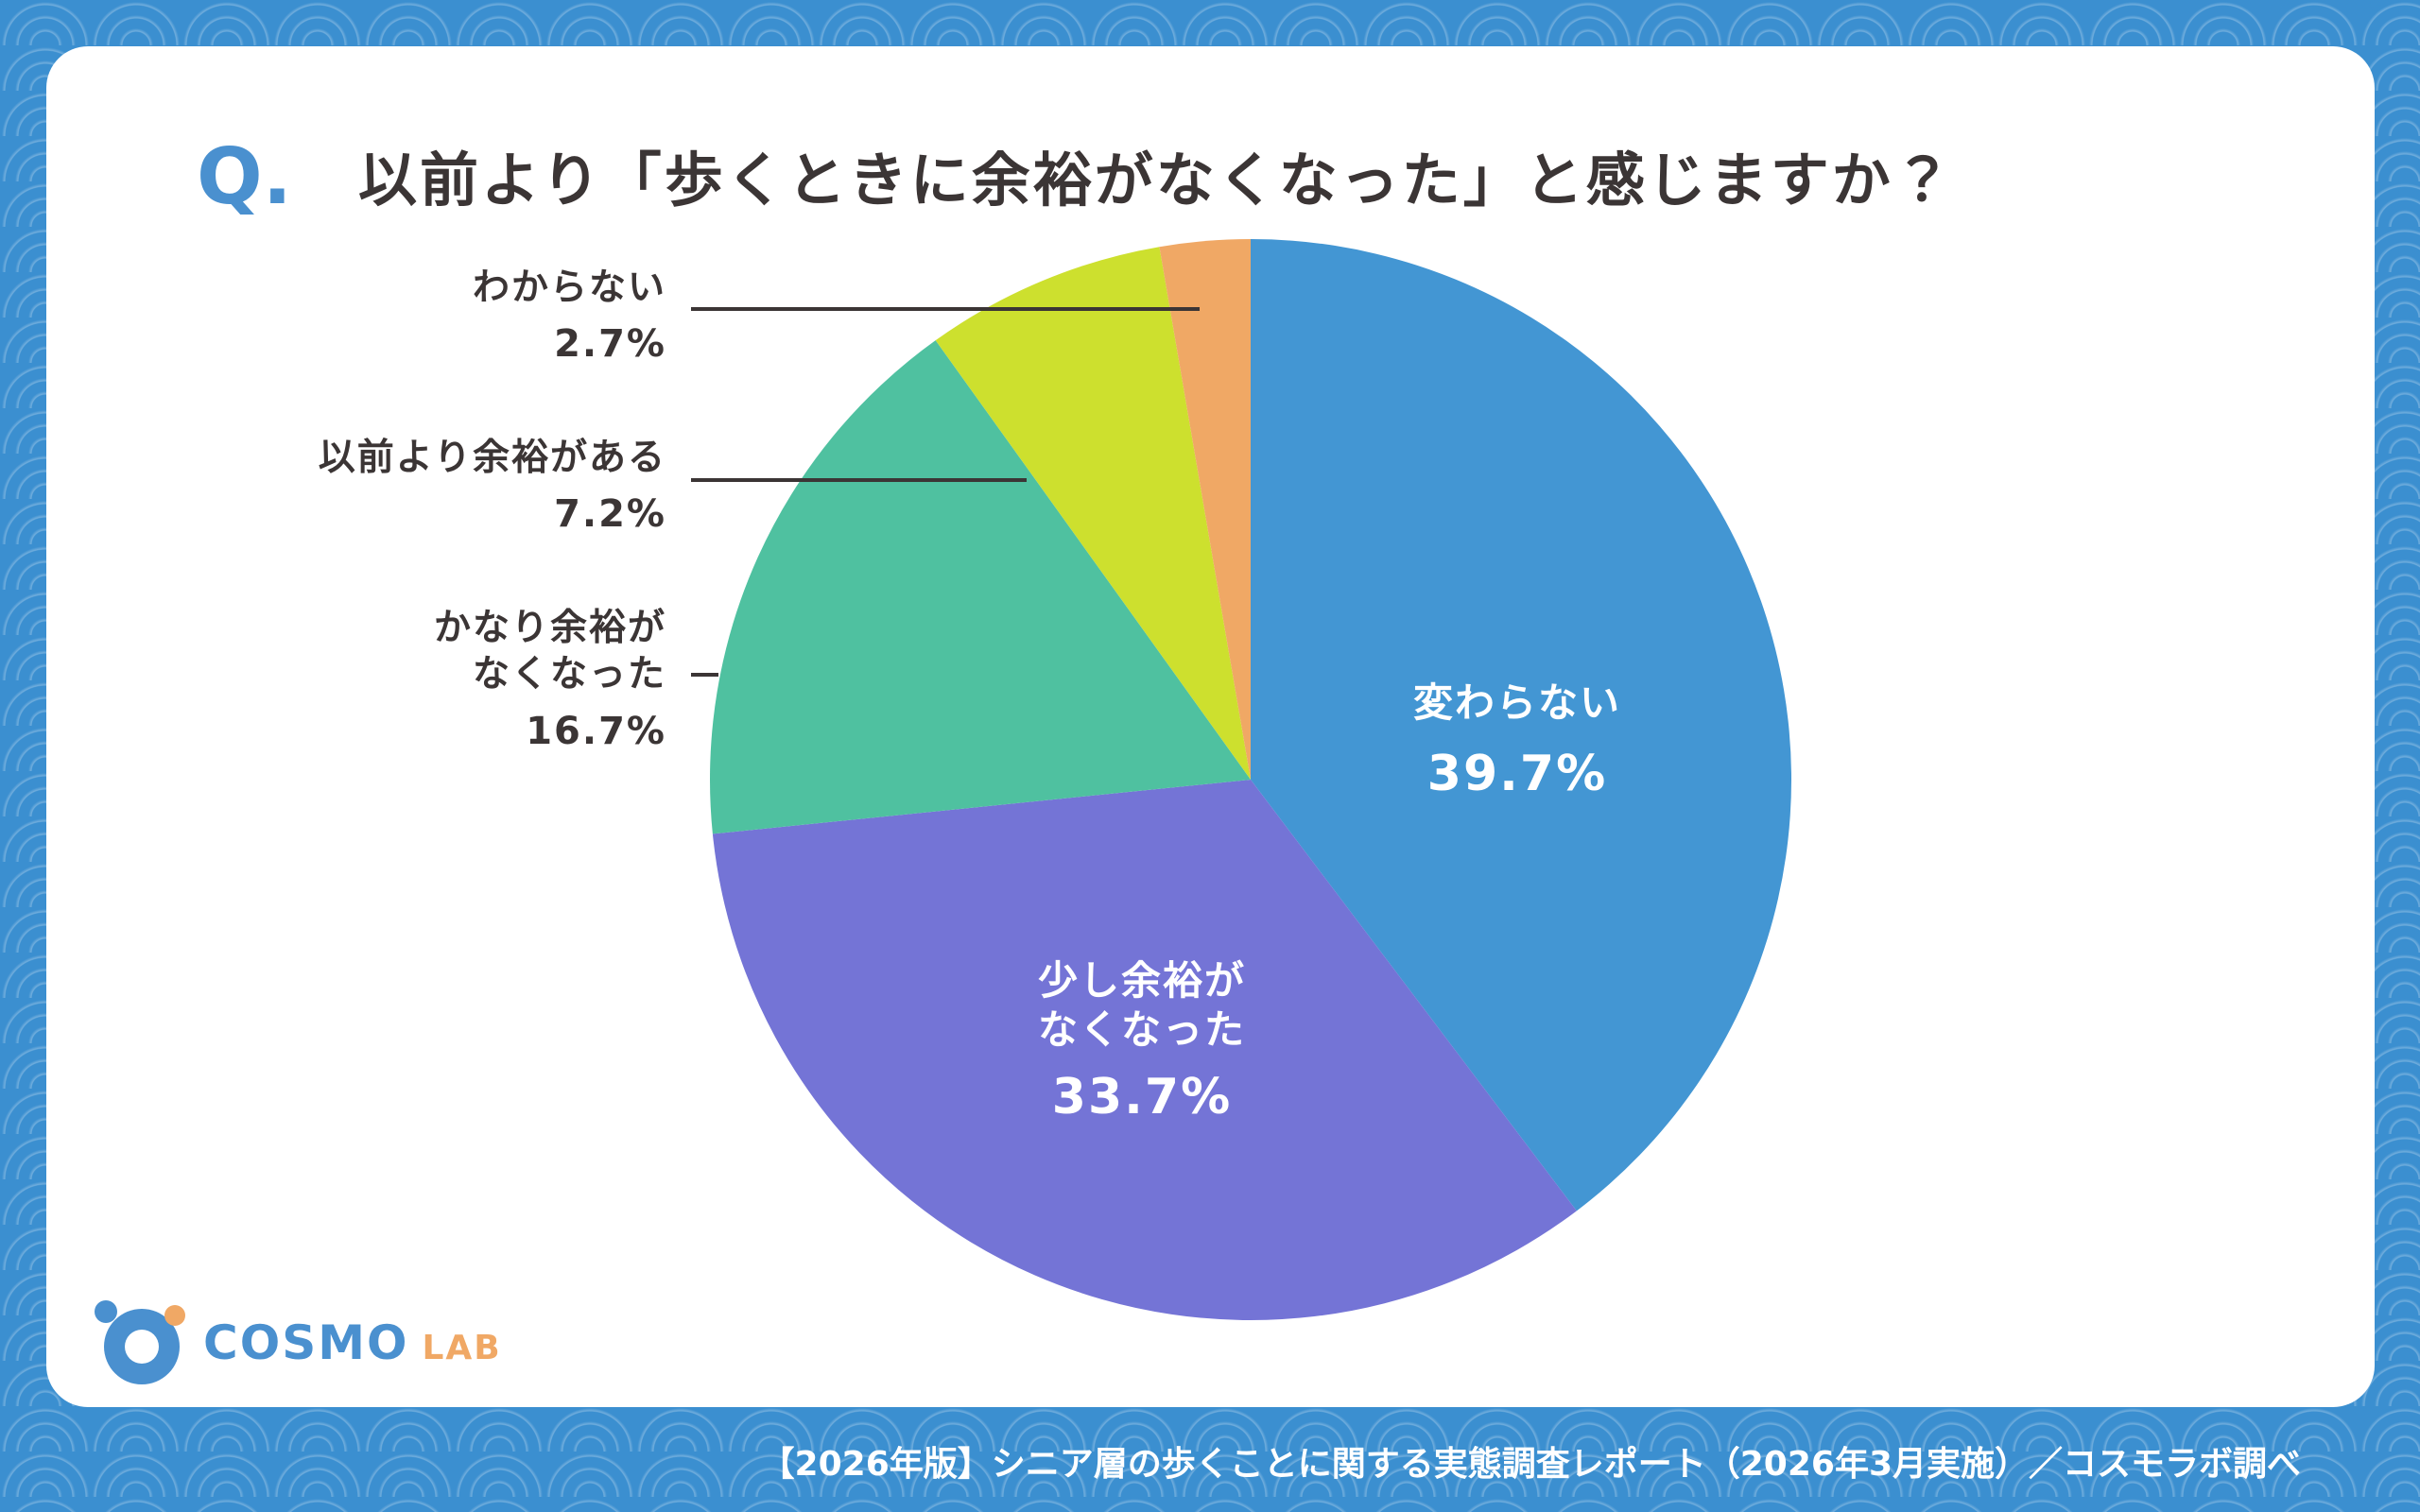 The image size is (2420, 1512). What do you see at coordinates (596, 731) in the screenshot?
I see `slice-value: 16.7%` at bounding box center [596, 731].